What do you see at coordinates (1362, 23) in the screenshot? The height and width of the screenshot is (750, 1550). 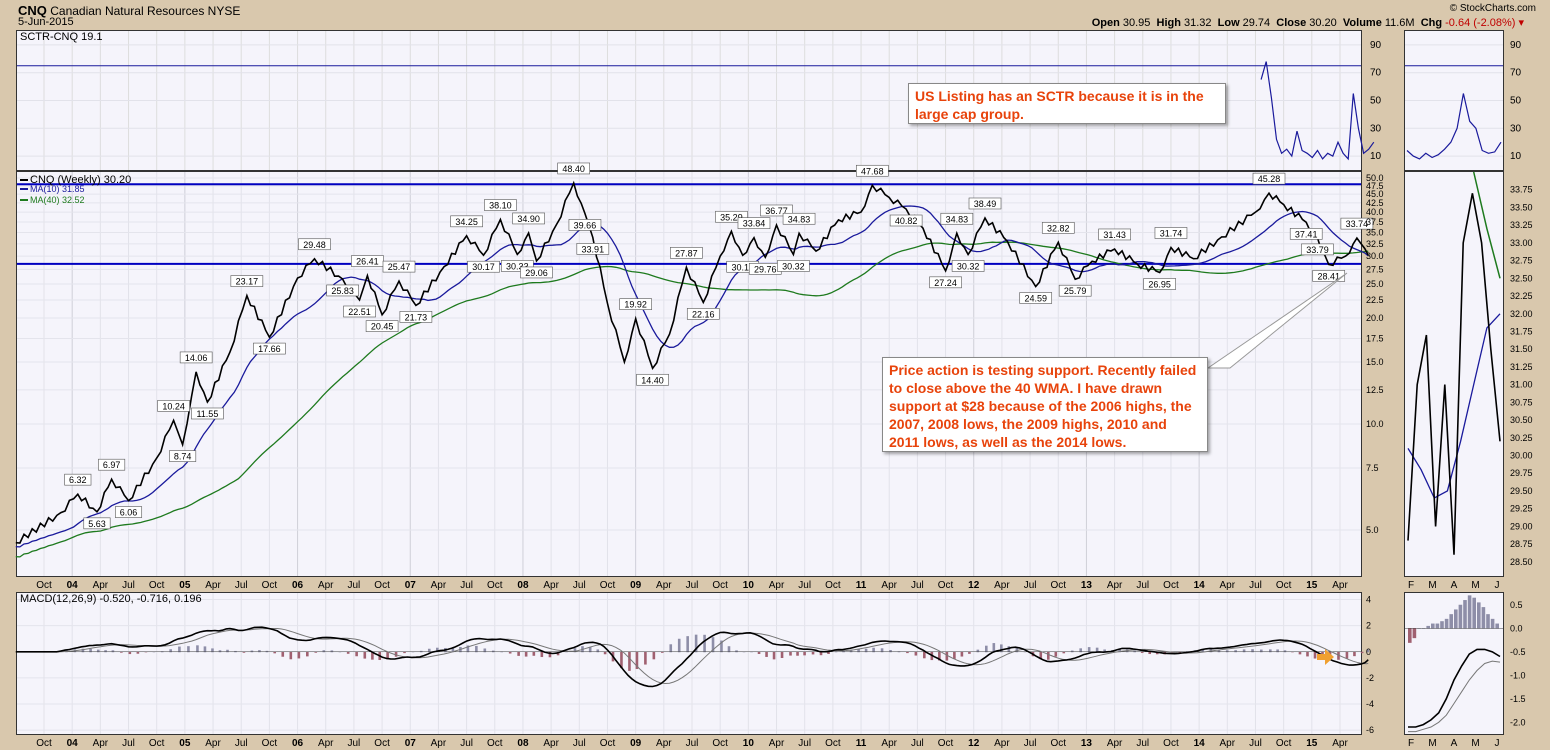 I see `volume-label: Volume` at bounding box center [1362, 23].